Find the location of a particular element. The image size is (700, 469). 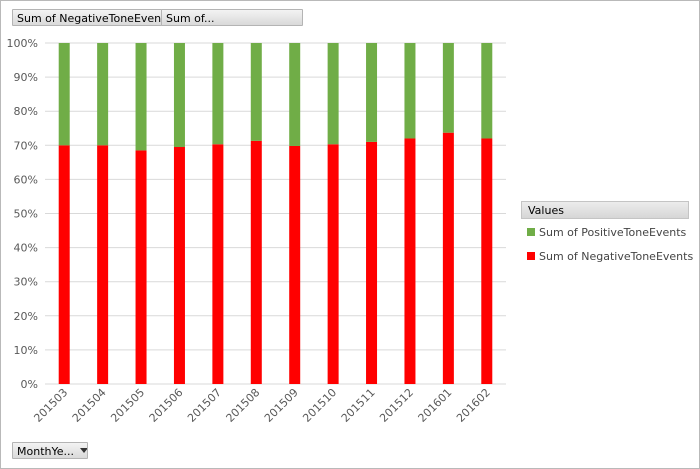

y-tick-label: 70% is located at coordinates (26, 145).